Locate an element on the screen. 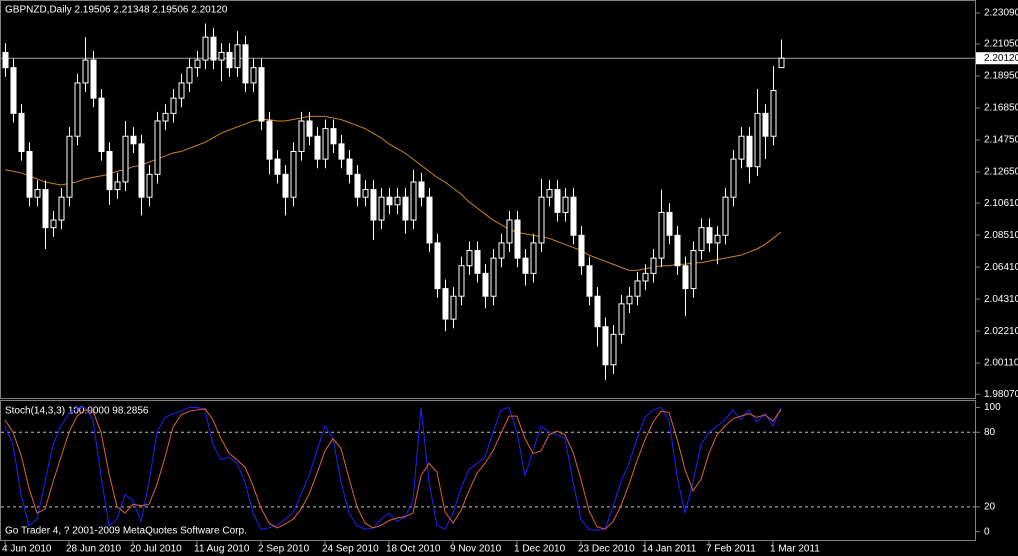 The width and height of the screenshot is (1018, 556). y-tick-label: 2.06410 is located at coordinates (1001, 267).